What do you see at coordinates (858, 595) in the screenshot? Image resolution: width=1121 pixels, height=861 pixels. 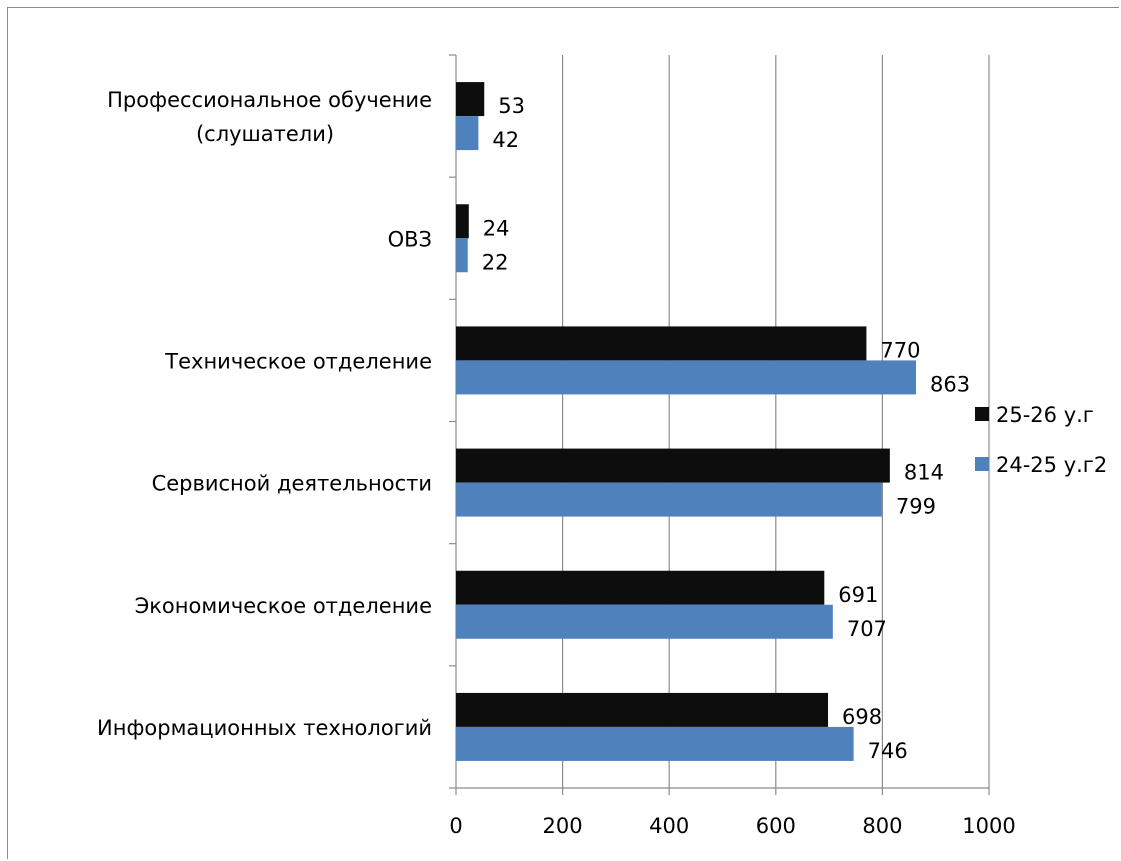 I see `data-label: 691` at bounding box center [858, 595].